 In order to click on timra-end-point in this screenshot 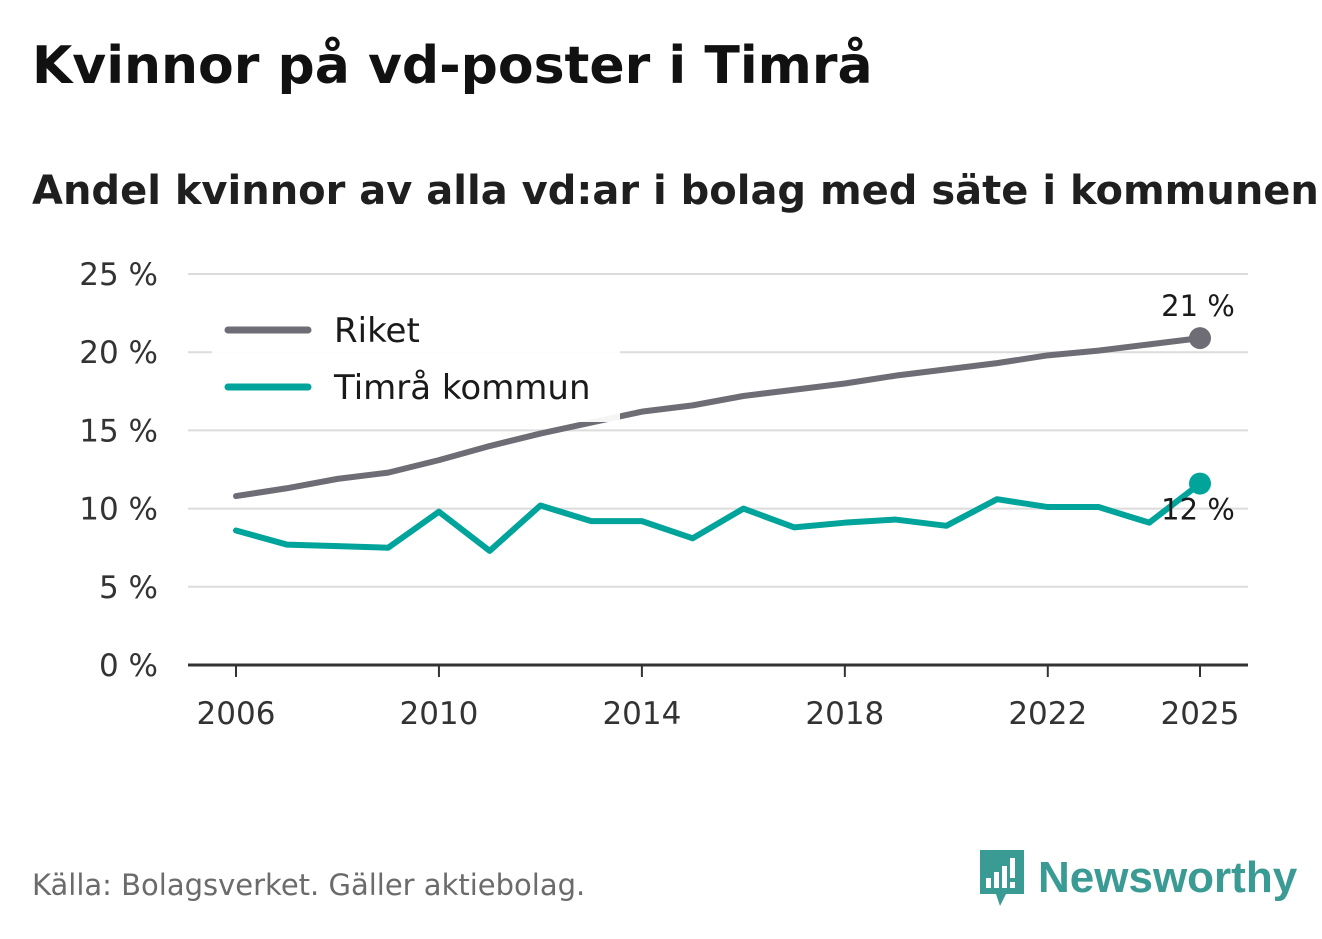, I will do `click(1200, 483)`.